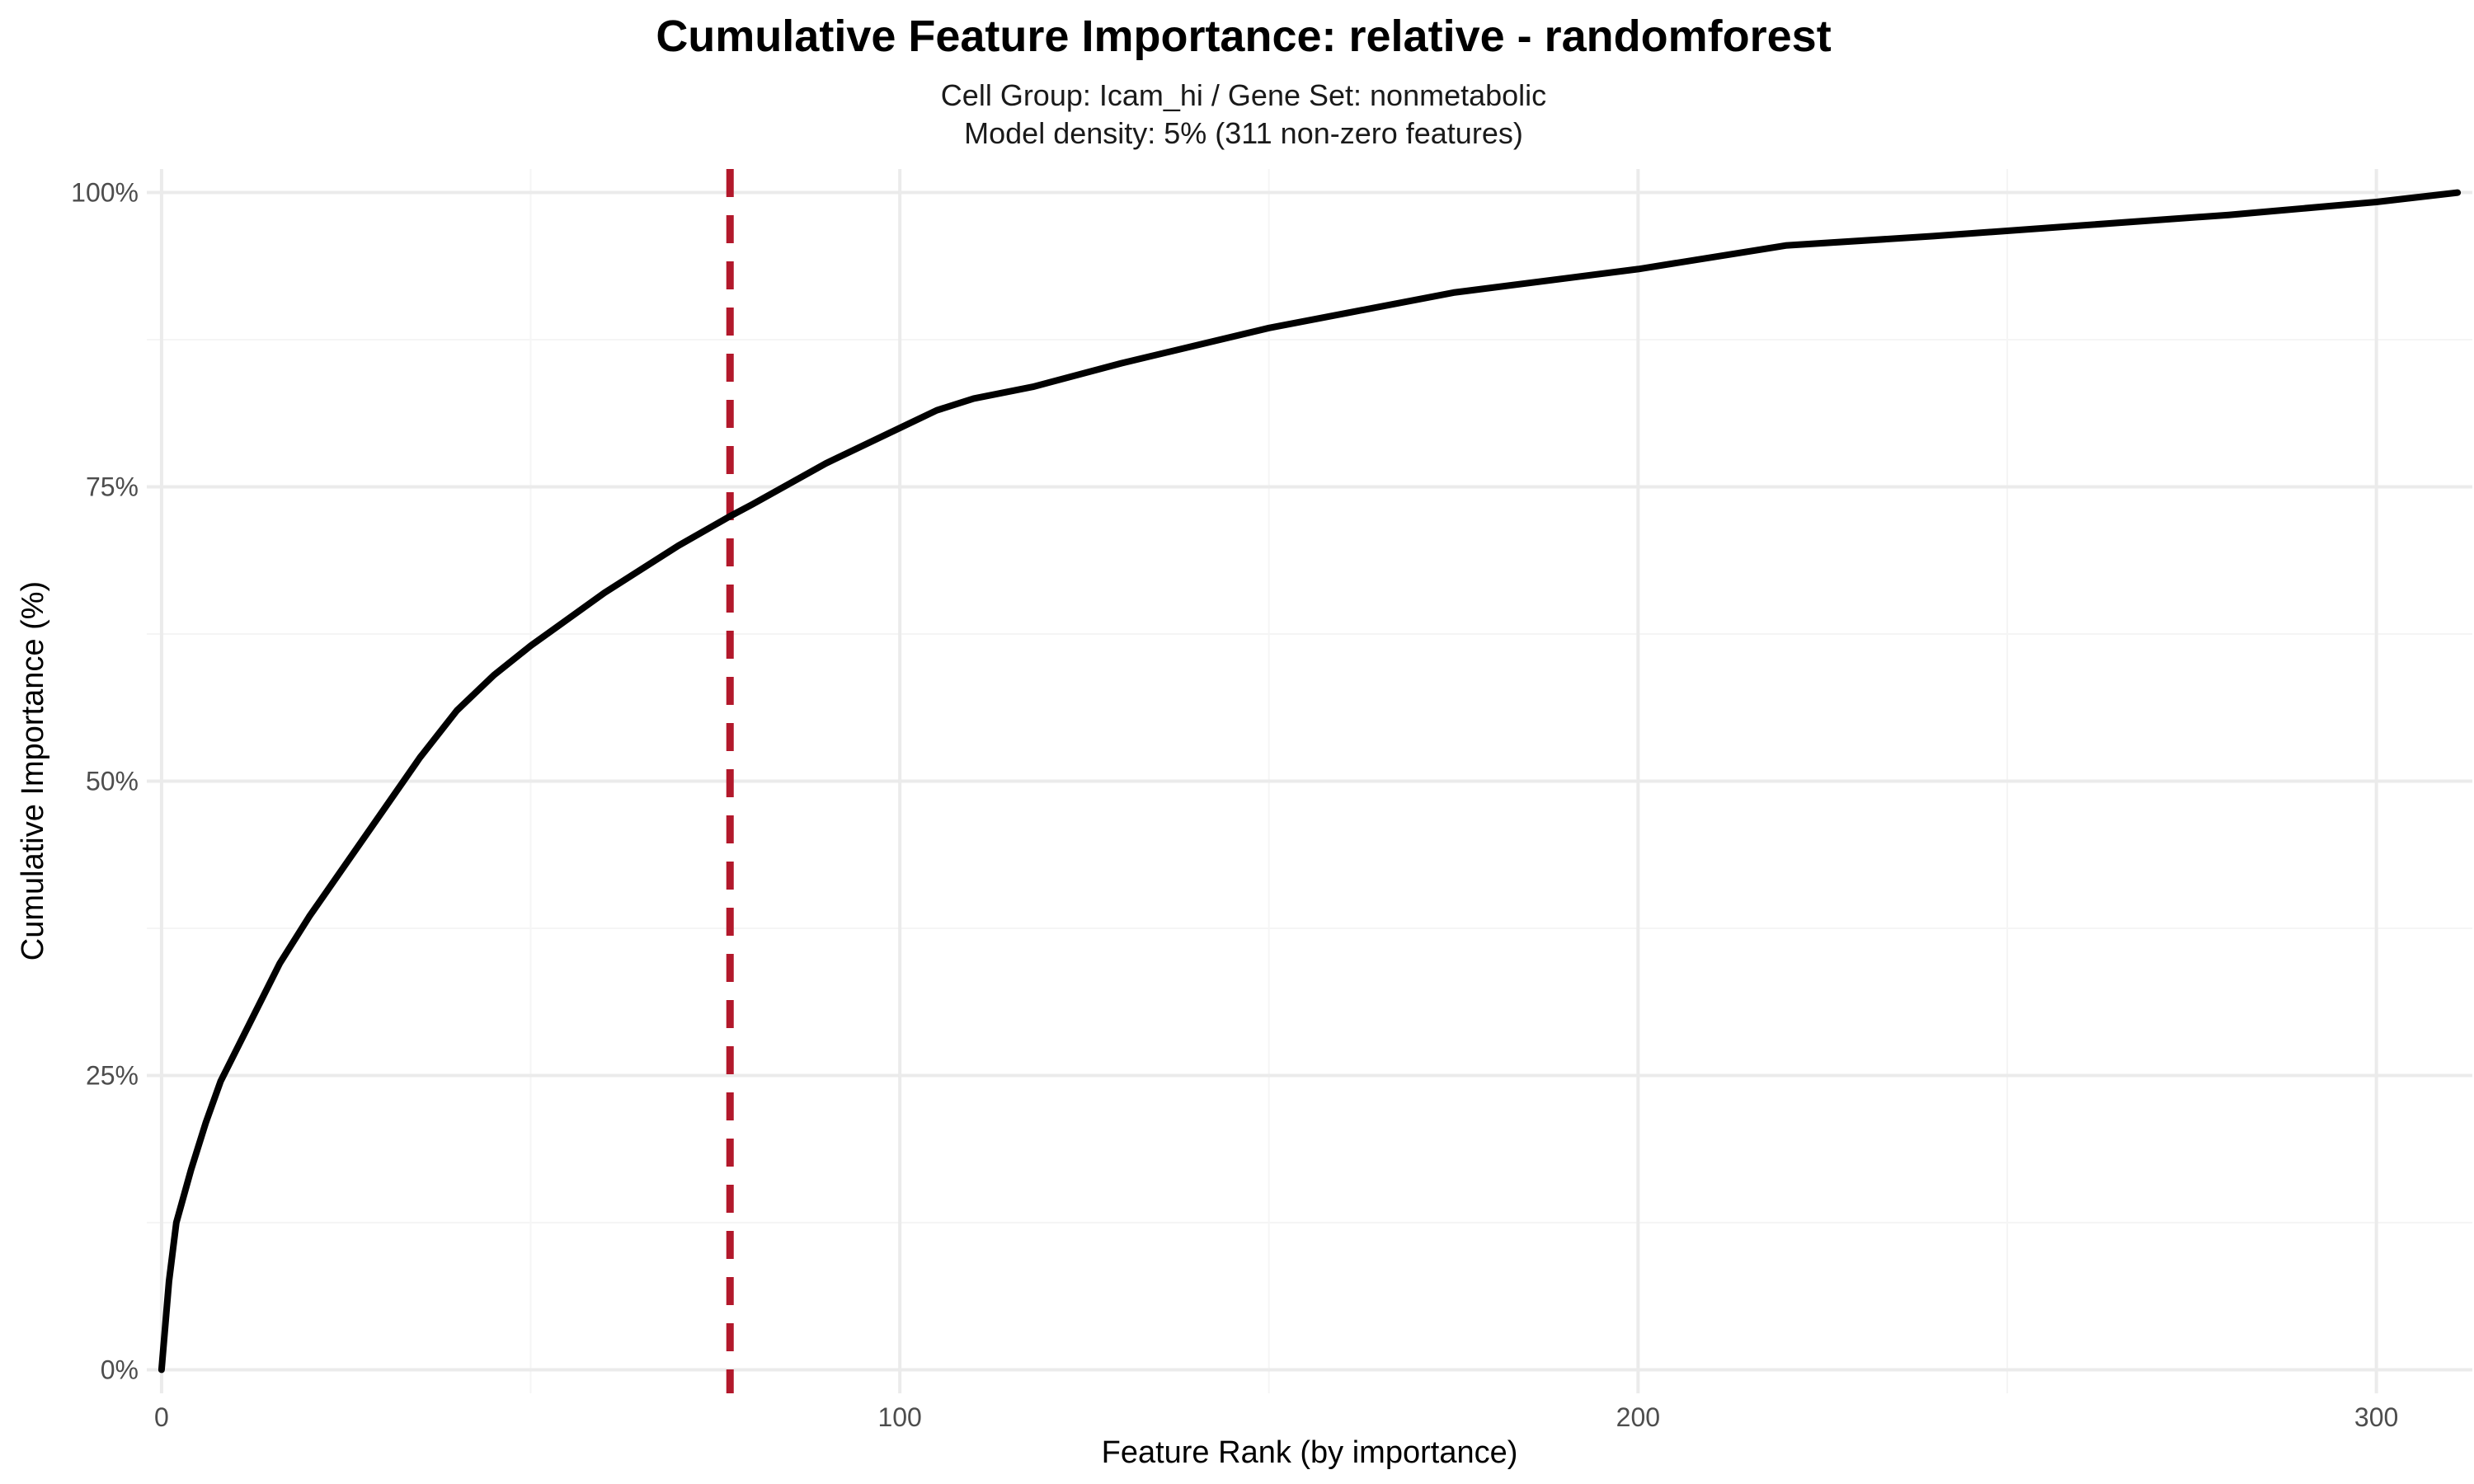  What do you see at coordinates (112, 487) in the screenshot?
I see `y-tick-label: 75%` at bounding box center [112, 487].